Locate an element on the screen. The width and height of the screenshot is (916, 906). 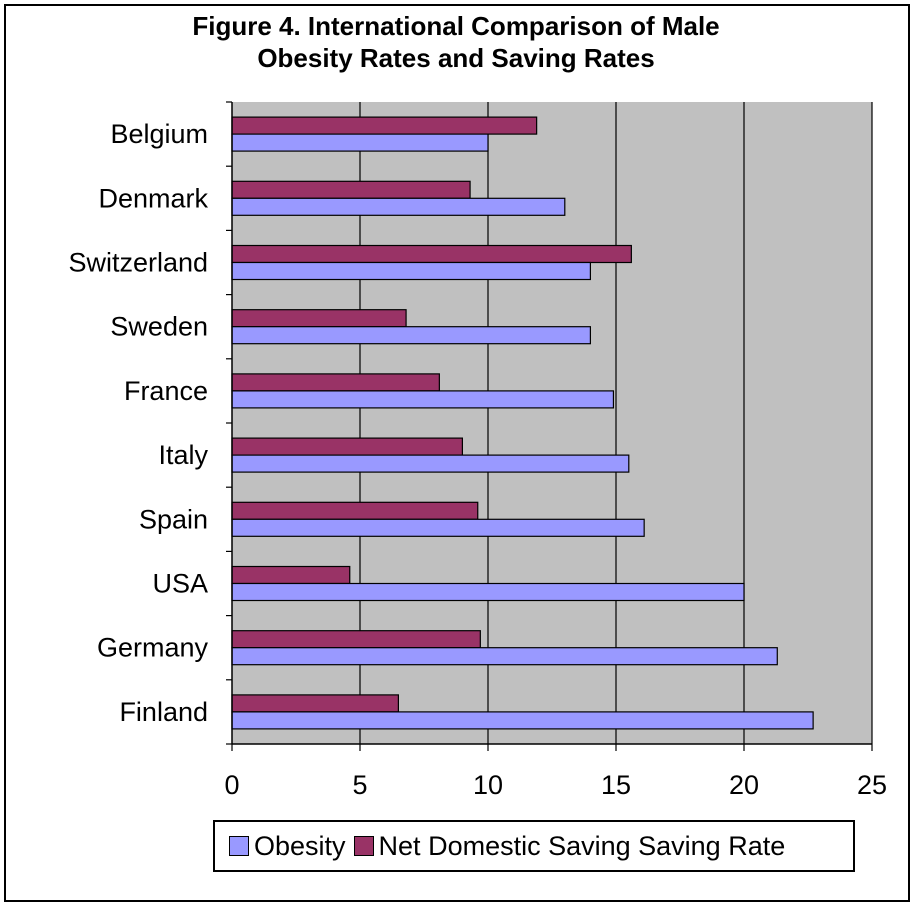
category-label-sweden: Sweden is located at coordinates (159, 327).